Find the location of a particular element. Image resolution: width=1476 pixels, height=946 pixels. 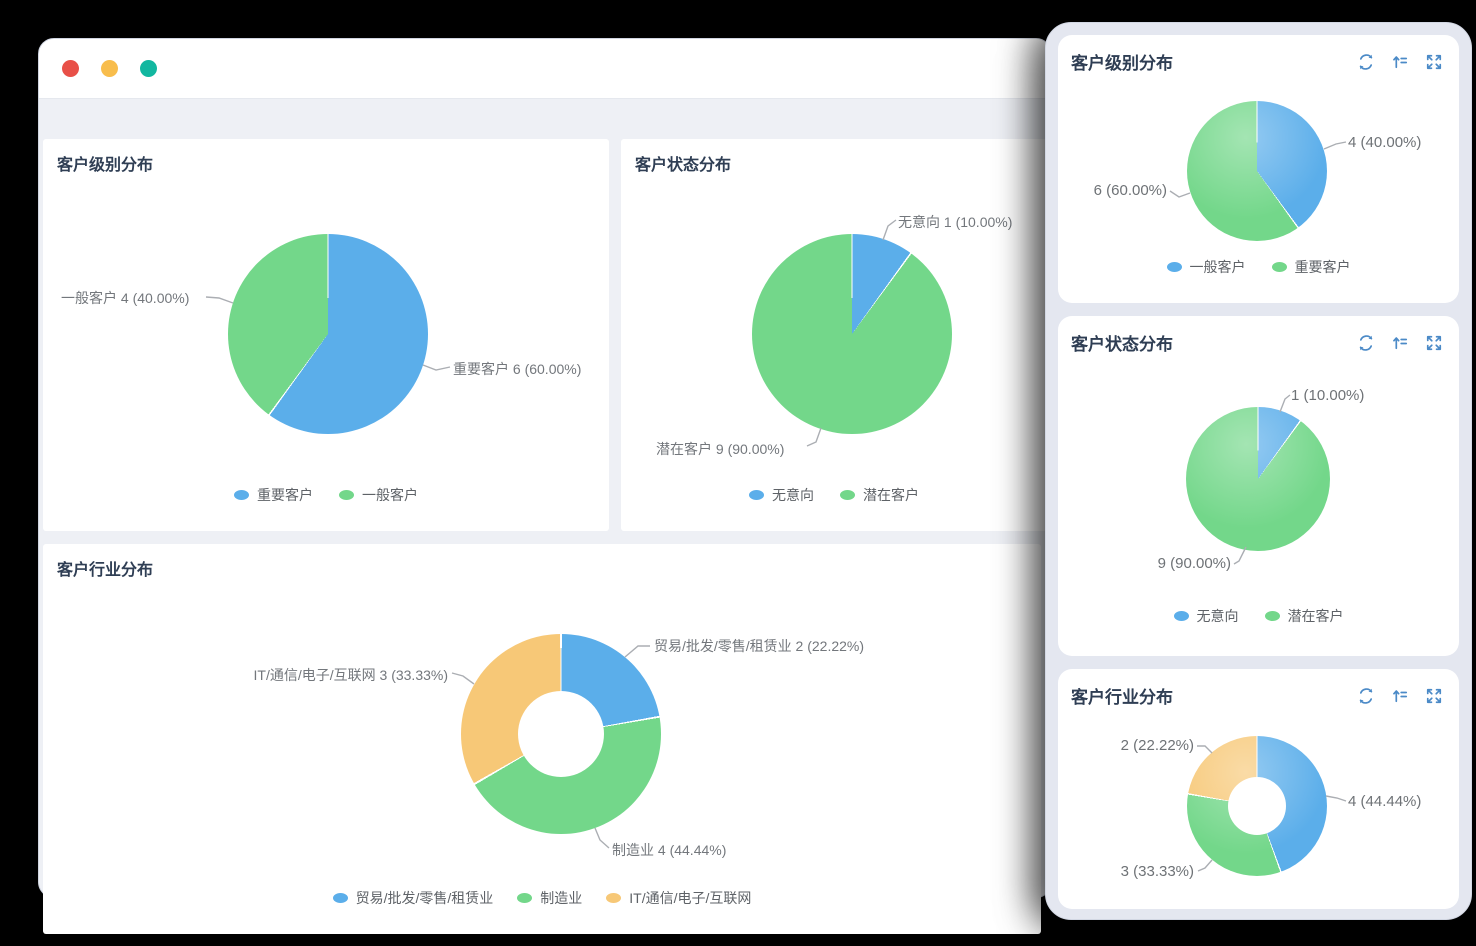

legend-item-trade: 贸易/批发/零售/租赁业 is located at coordinates (413, 898).